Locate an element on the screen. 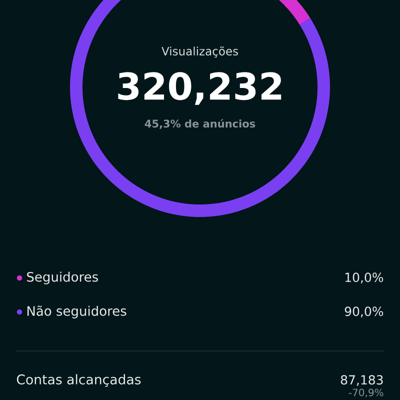  text: 45,3% de anúncios is located at coordinates (200, 124).